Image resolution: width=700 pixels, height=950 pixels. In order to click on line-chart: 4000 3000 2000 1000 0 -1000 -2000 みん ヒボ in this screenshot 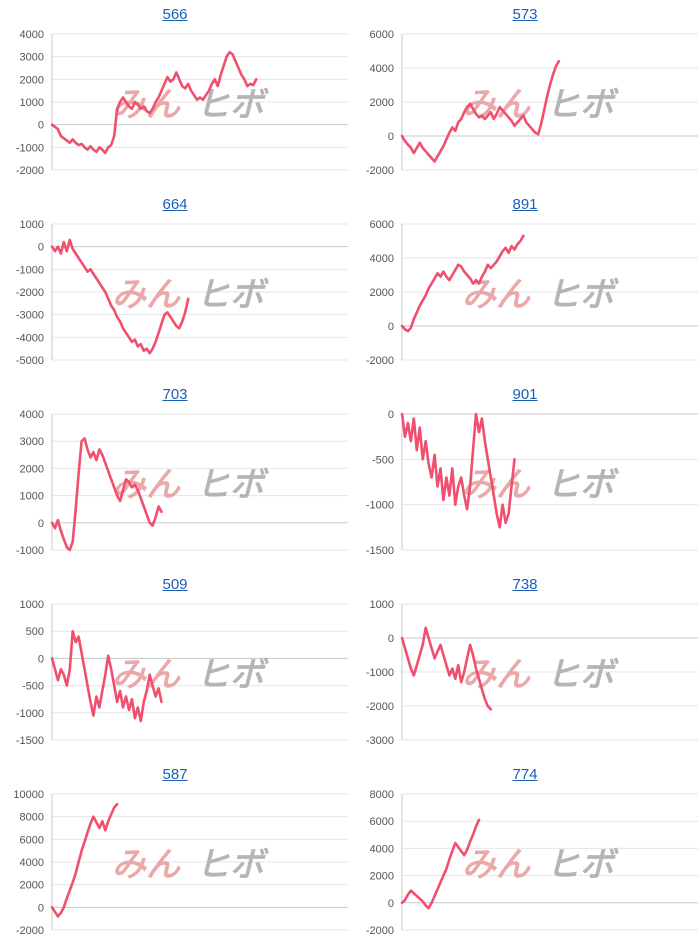, I will do `click(182, 103)`.